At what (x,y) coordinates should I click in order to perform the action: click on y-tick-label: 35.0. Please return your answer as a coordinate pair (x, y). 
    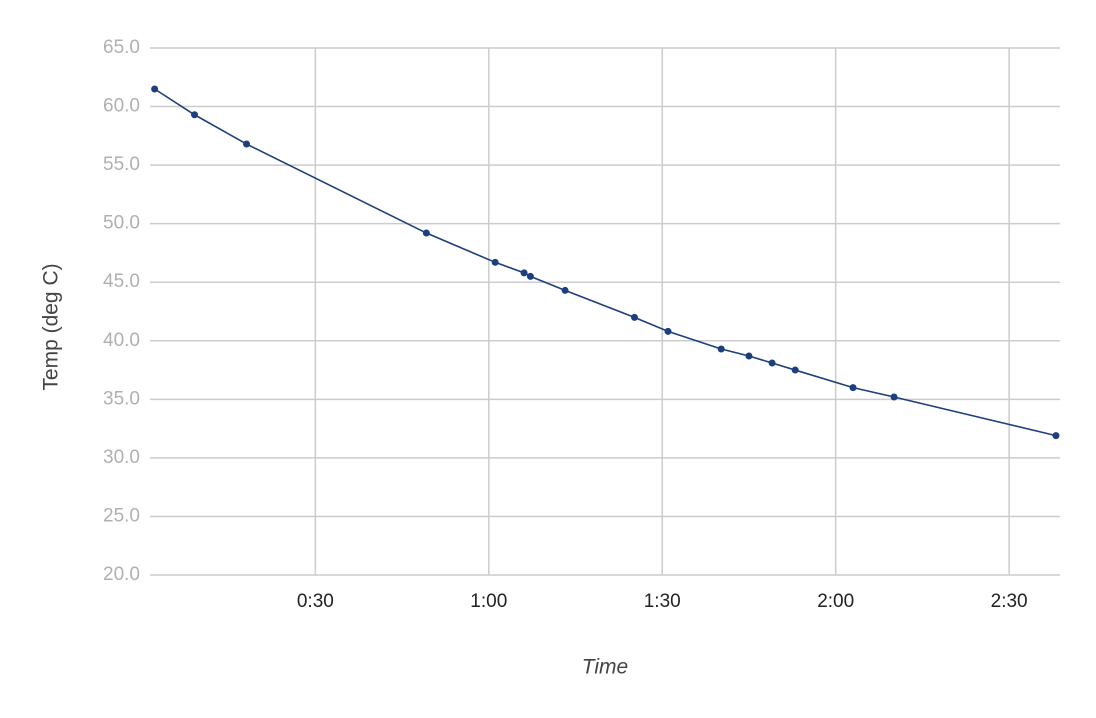
    Looking at the image, I should click on (121, 398).